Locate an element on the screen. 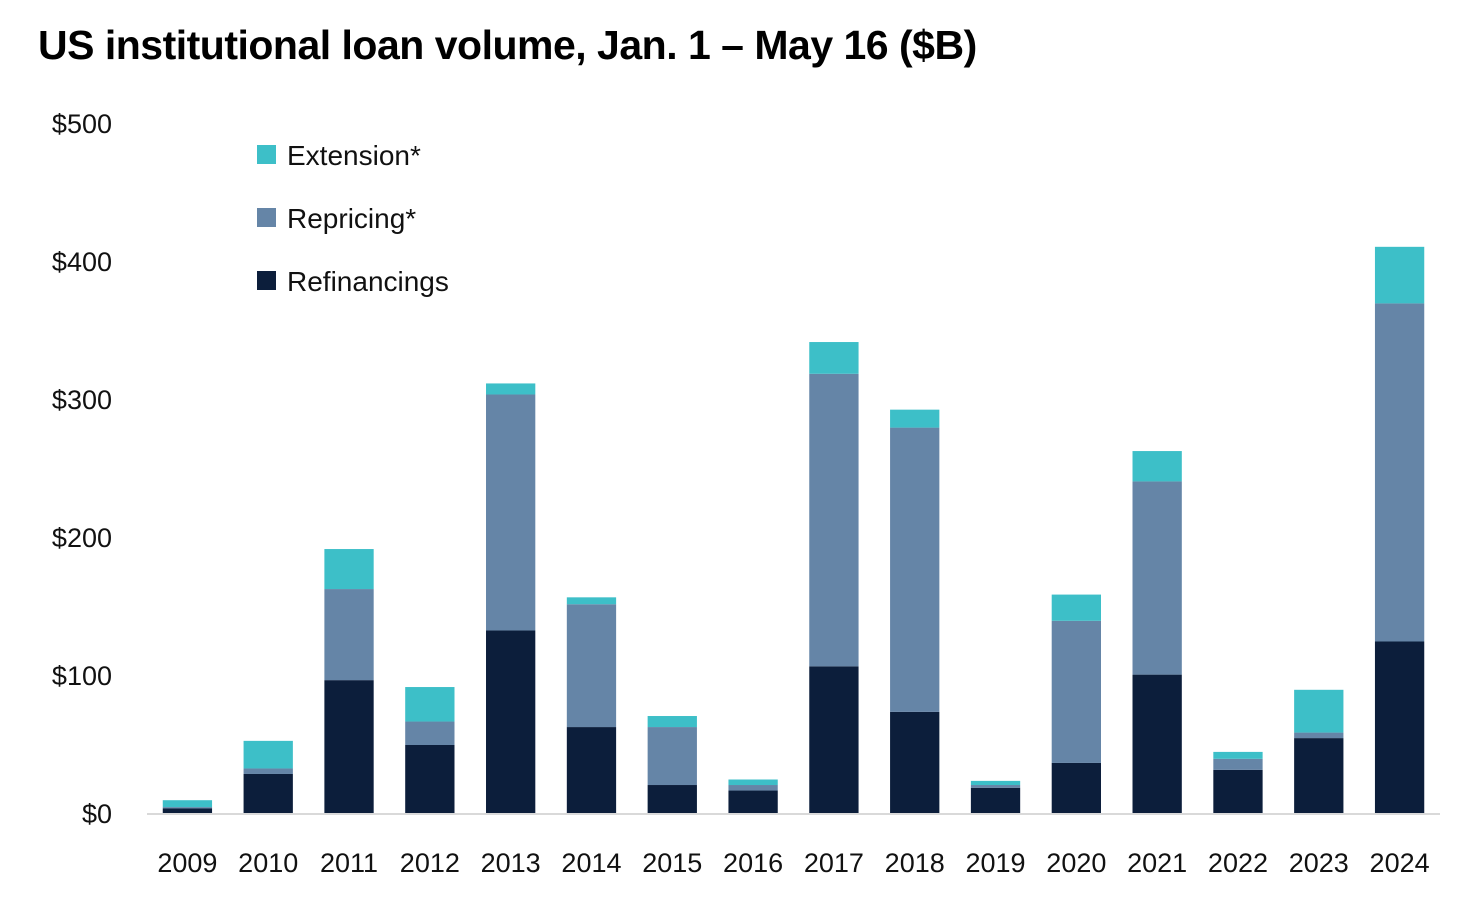 Image resolution: width=1482 pixels, height=910 pixels. x-tick-label: 2010 is located at coordinates (268, 863).